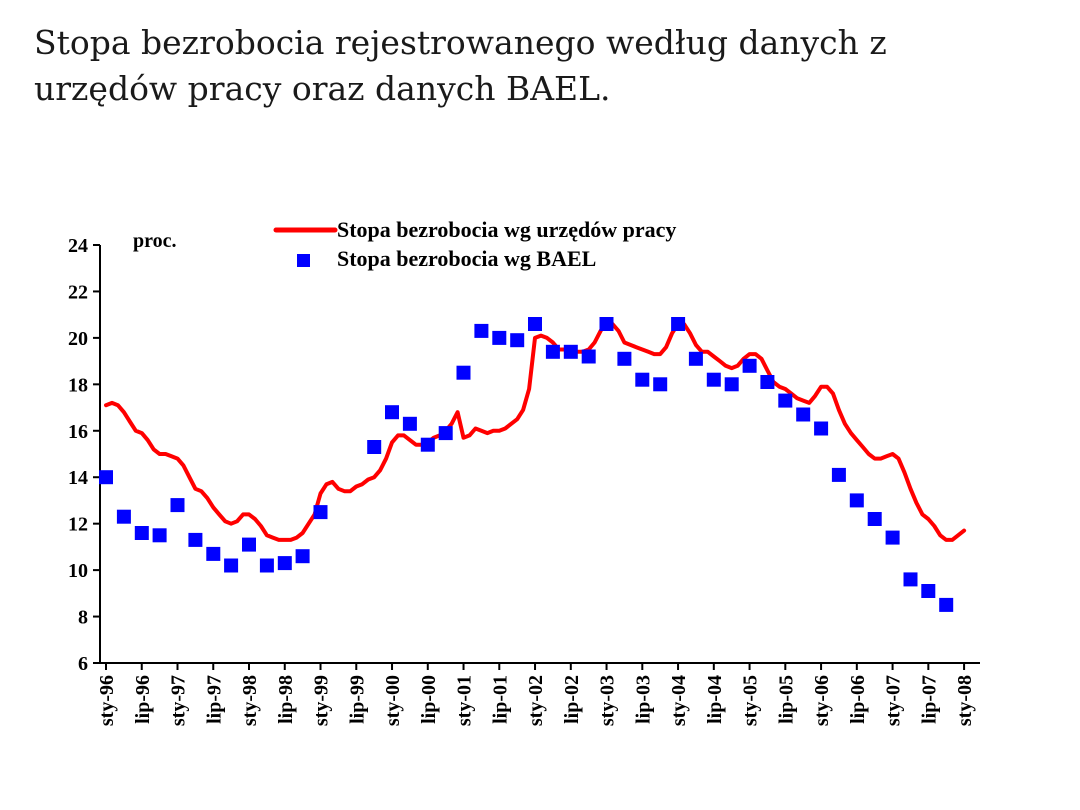 This screenshot has width=1080, height=810. Describe the element at coordinates (929, 699) in the screenshot. I see `x-tick-label: lip-07` at that location.